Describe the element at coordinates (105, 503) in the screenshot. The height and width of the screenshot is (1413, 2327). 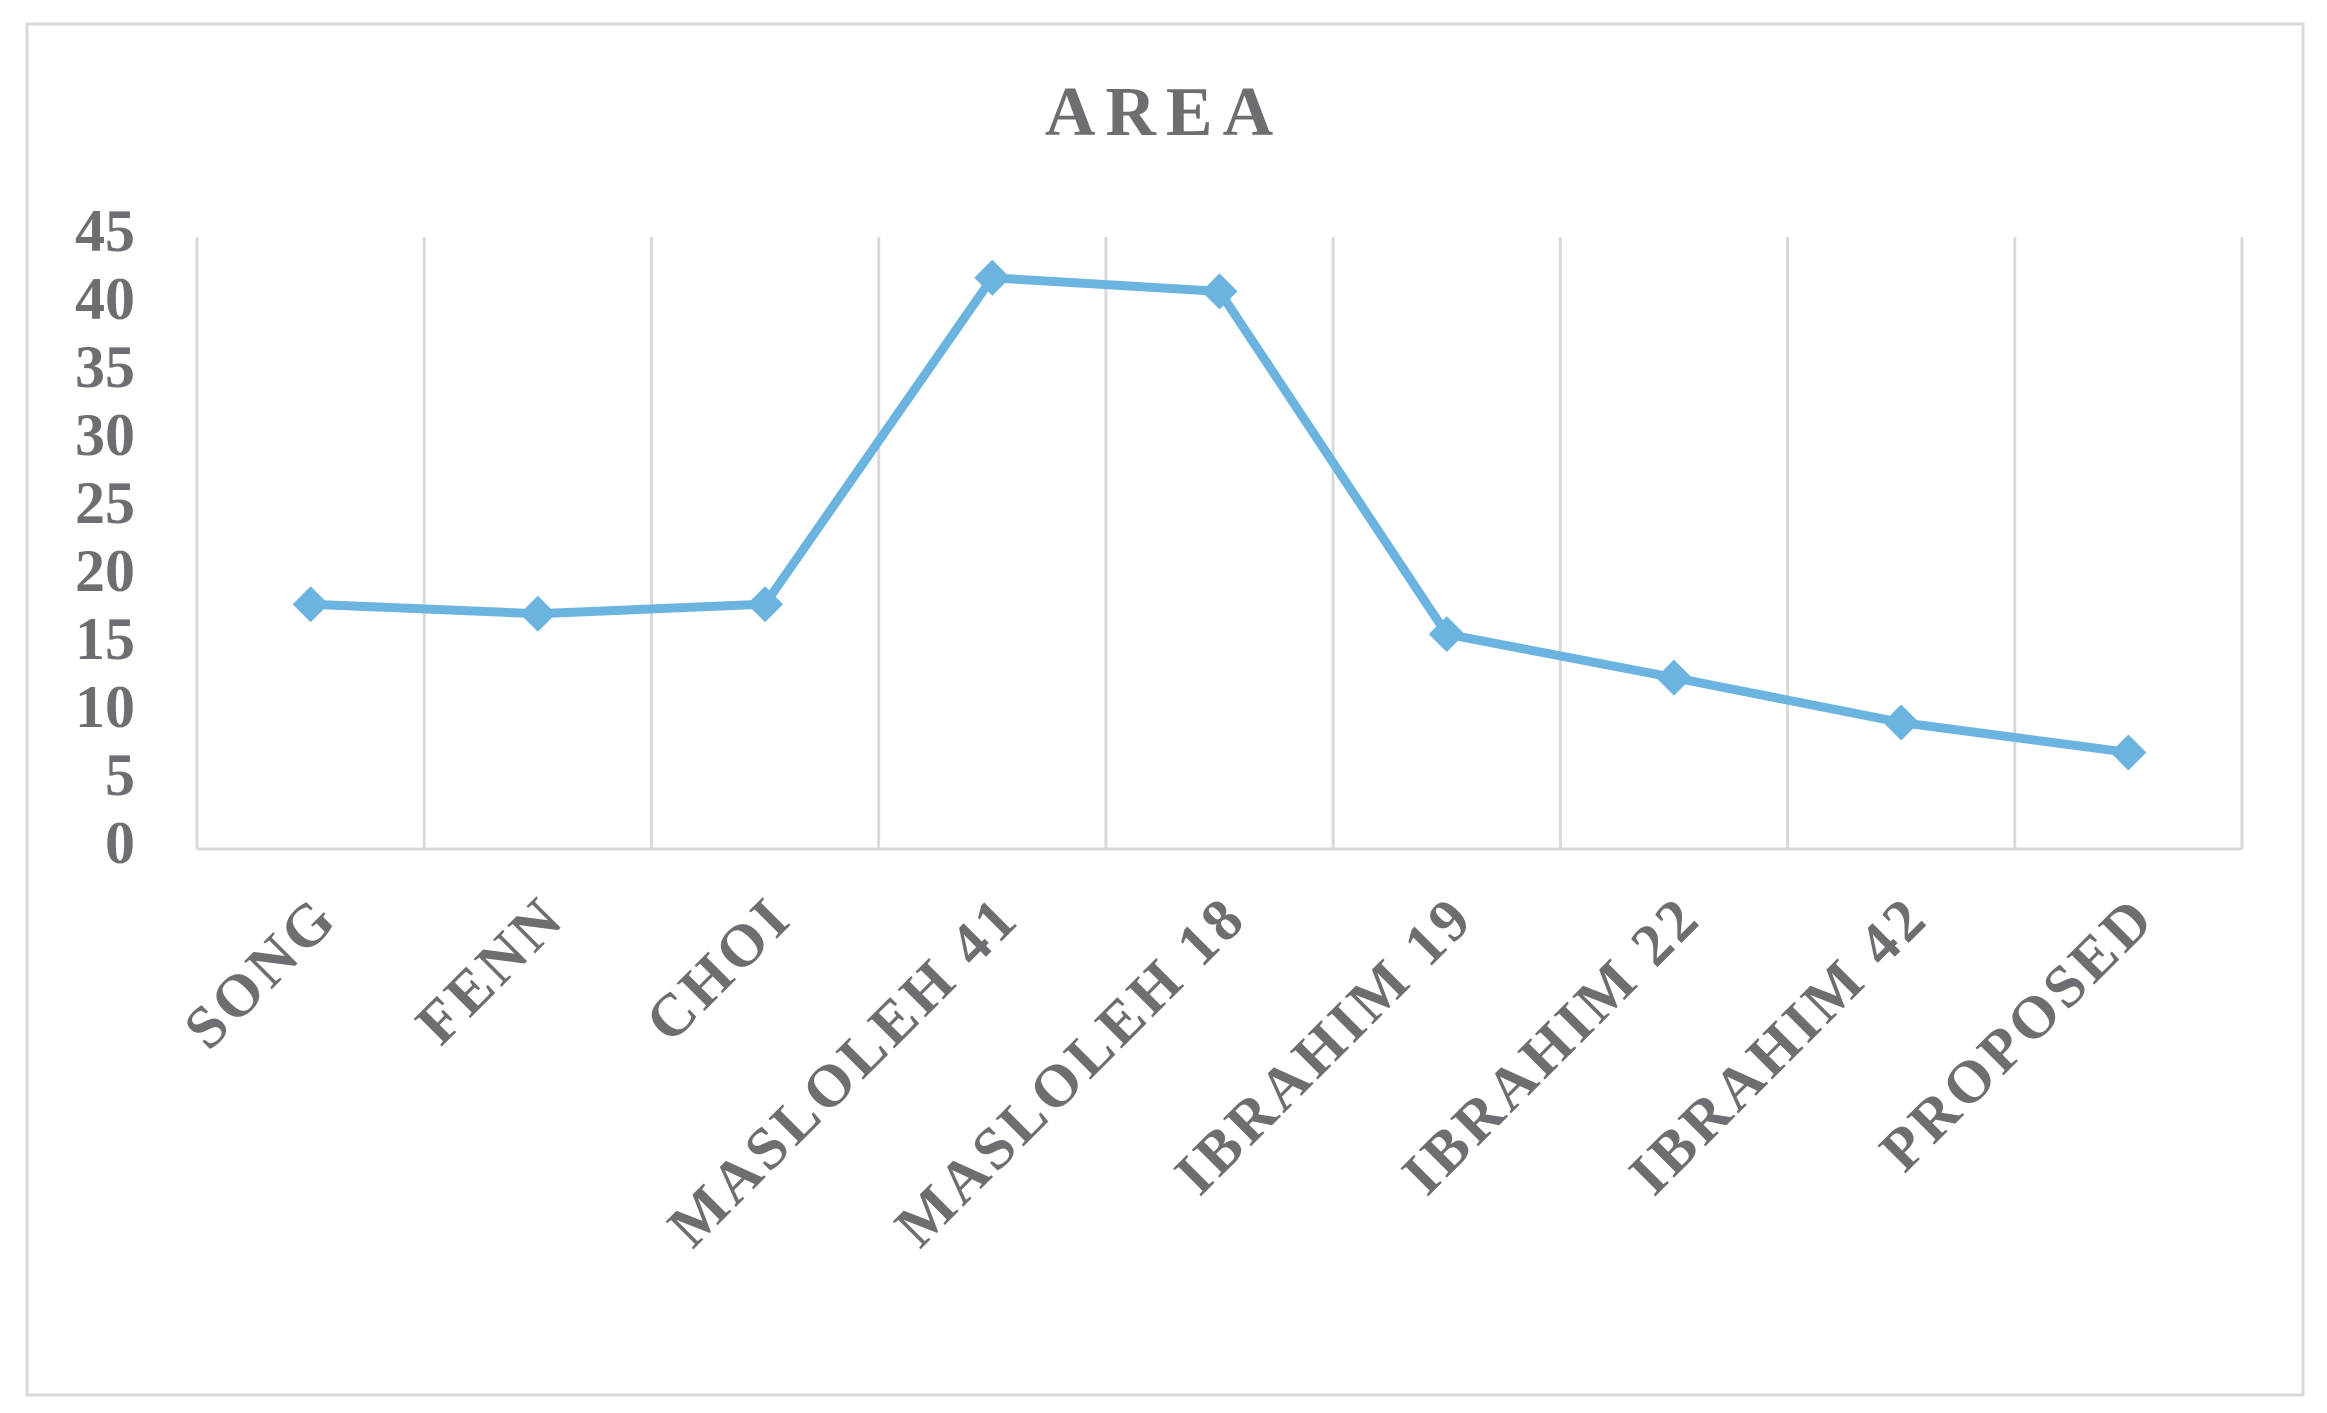
I see `y-tick-label: 25` at that location.